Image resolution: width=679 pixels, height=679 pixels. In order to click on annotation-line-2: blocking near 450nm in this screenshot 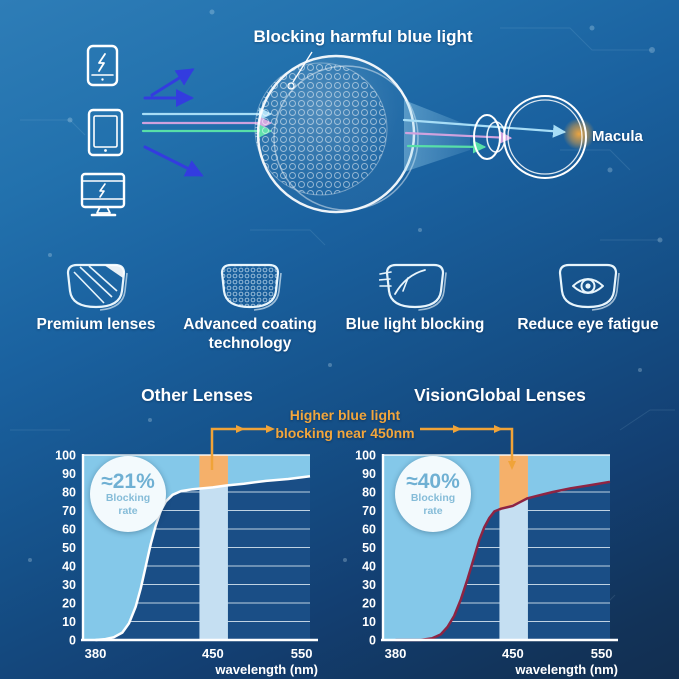, I will do `click(345, 432)`.